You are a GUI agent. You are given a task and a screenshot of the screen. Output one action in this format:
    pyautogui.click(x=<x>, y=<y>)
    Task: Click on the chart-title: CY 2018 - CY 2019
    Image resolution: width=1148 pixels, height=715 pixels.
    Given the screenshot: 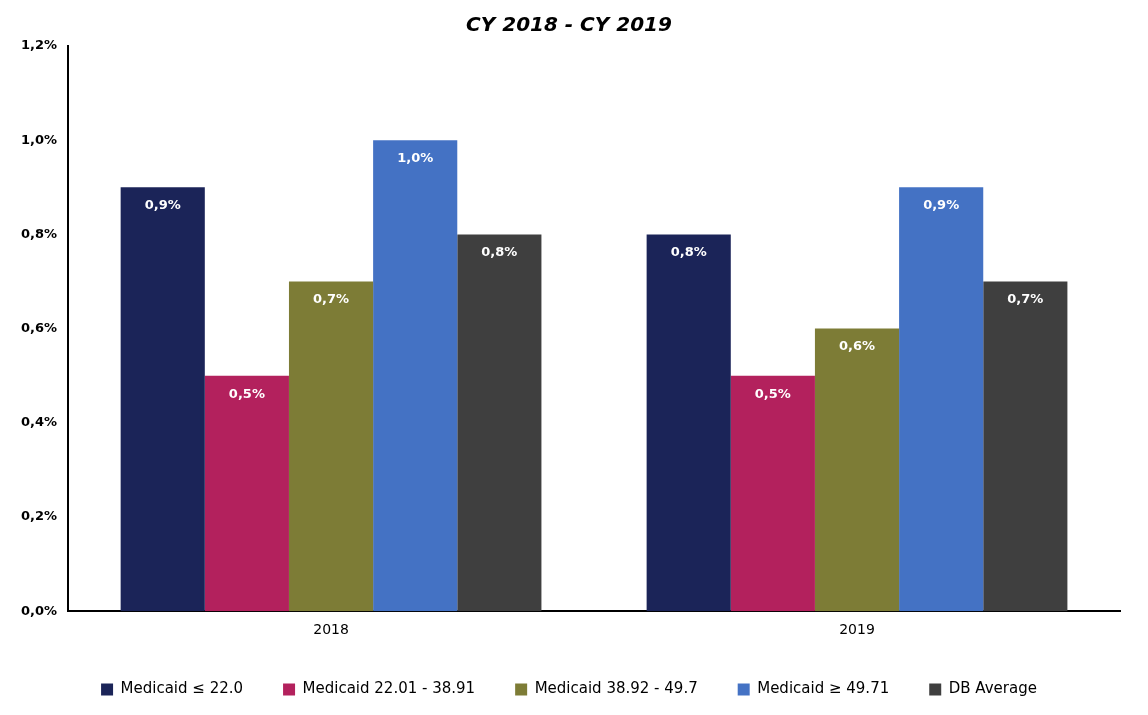 What is the action you would take?
    pyautogui.click(x=569, y=24)
    